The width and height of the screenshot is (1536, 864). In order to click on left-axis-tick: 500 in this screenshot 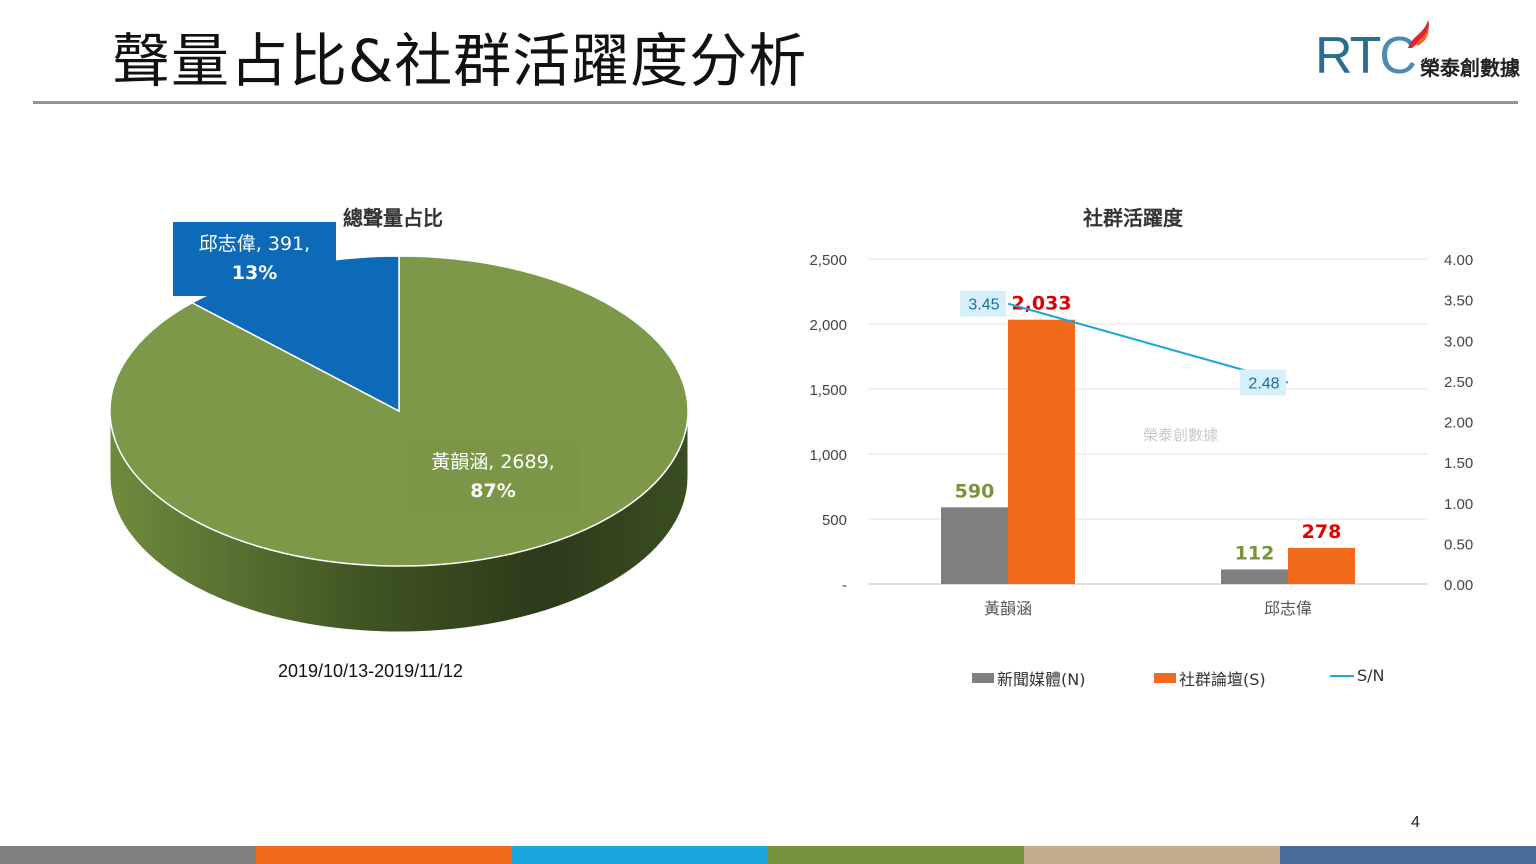, I will do `click(834, 520)`.